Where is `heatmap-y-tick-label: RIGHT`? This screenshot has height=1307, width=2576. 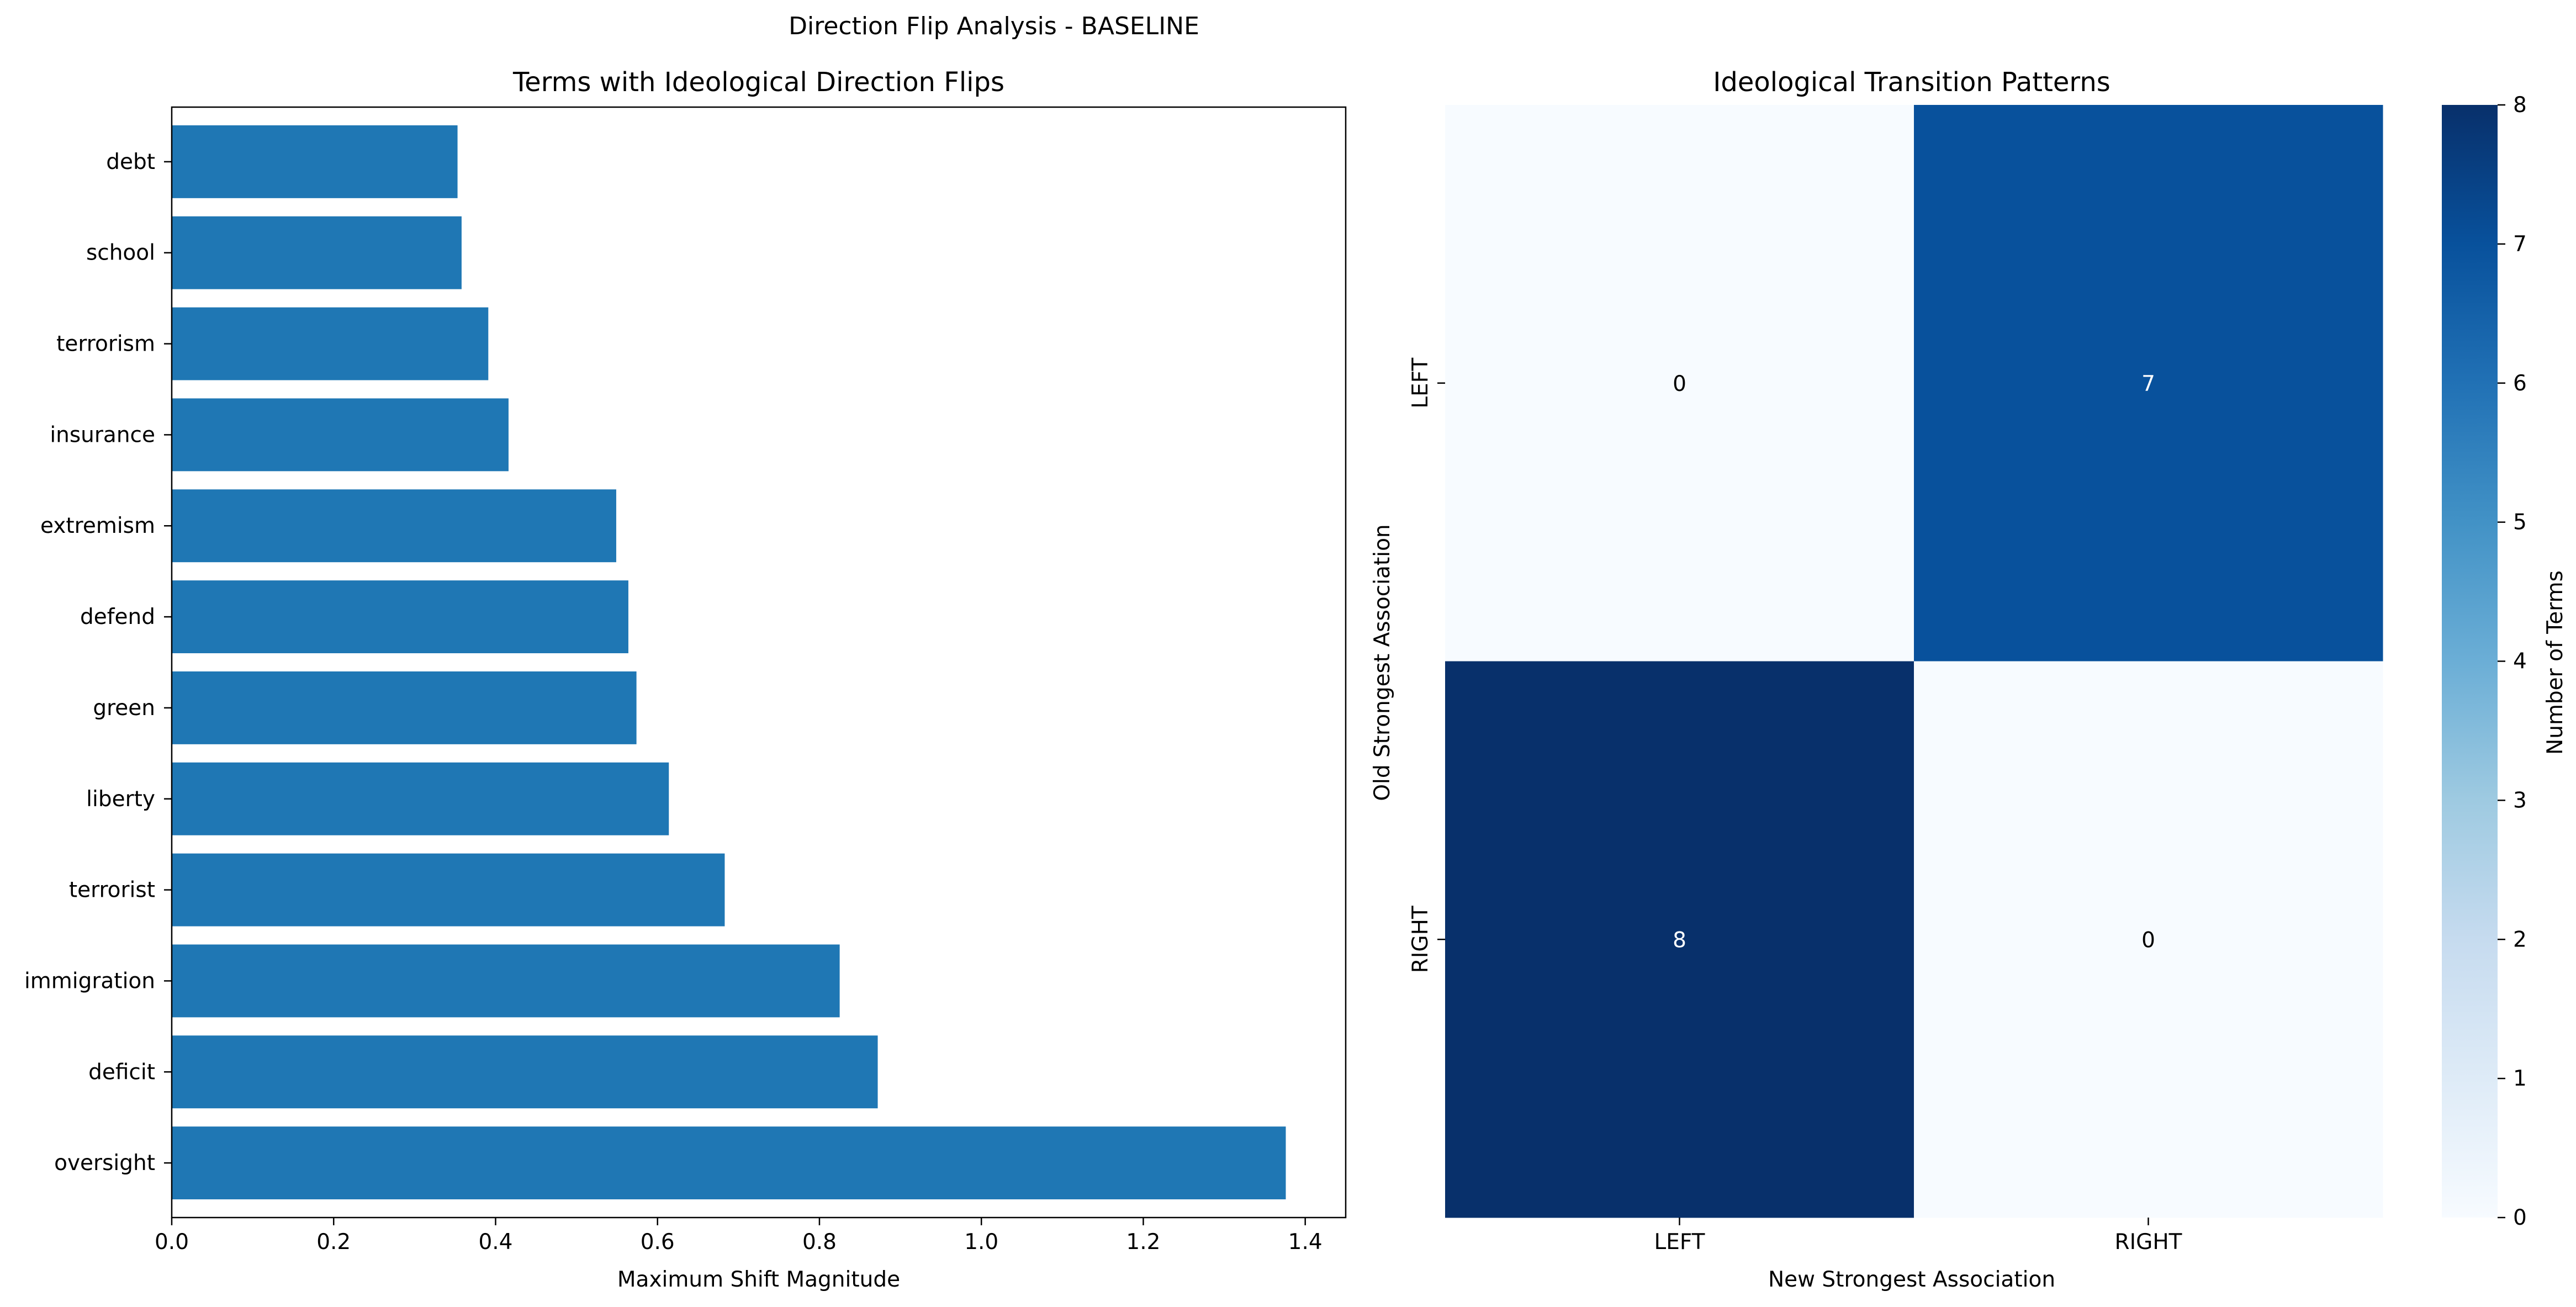
heatmap-y-tick-label: RIGHT is located at coordinates (1420, 939).